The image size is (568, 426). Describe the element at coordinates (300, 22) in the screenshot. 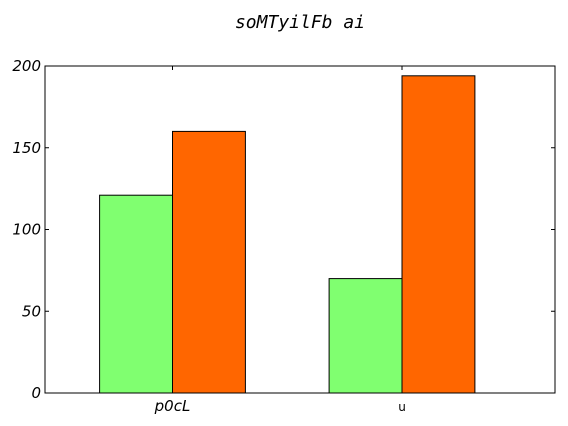

I see `chart-title: soMTyilFb ai` at that location.